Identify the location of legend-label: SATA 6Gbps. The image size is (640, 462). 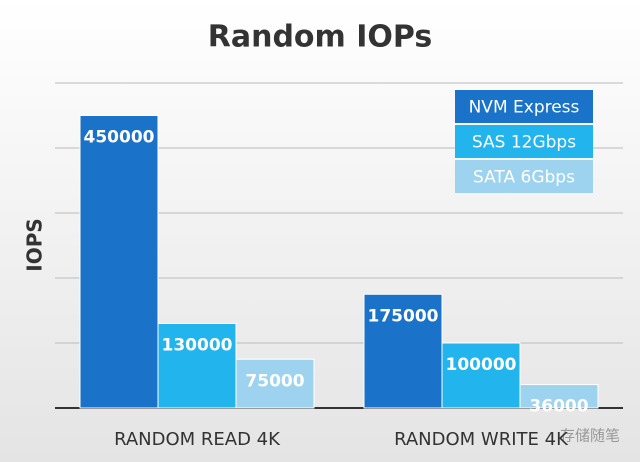
(524, 178).